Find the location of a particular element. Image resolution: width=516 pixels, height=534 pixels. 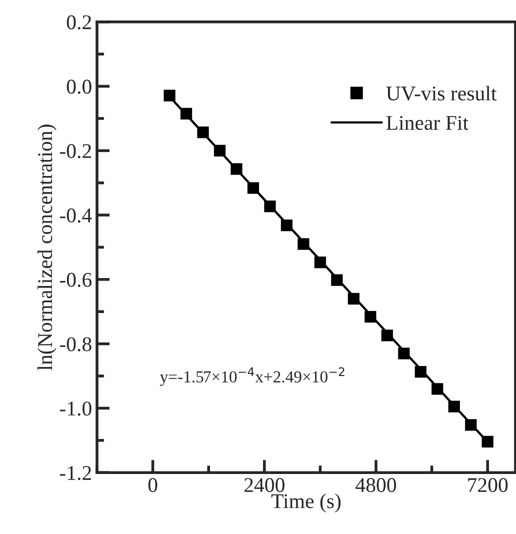

legend-label: Linear Fit is located at coordinates (427, 123).